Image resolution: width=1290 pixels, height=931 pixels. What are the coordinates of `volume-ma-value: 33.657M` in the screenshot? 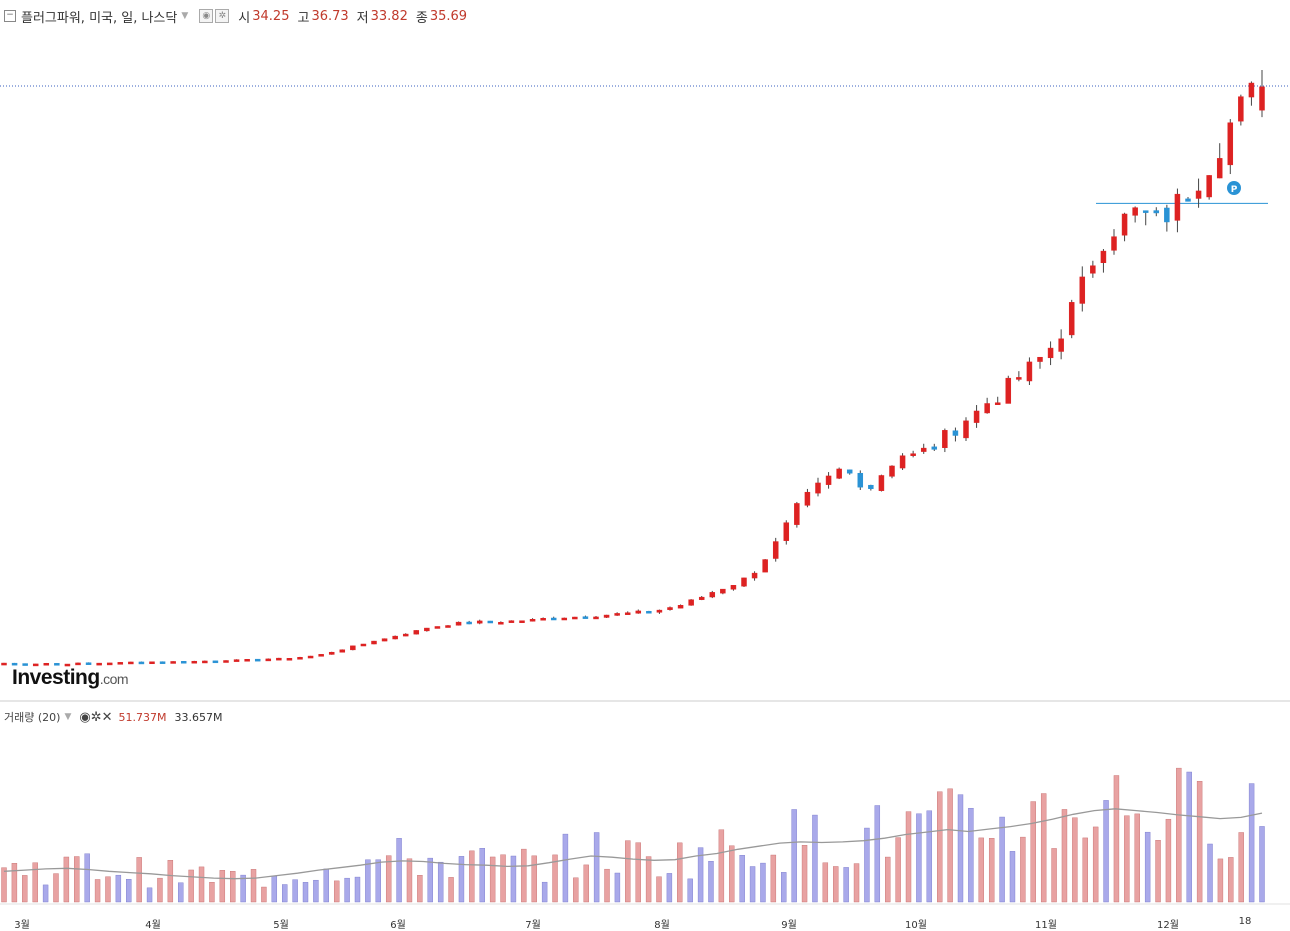 It's located at (198, 717).